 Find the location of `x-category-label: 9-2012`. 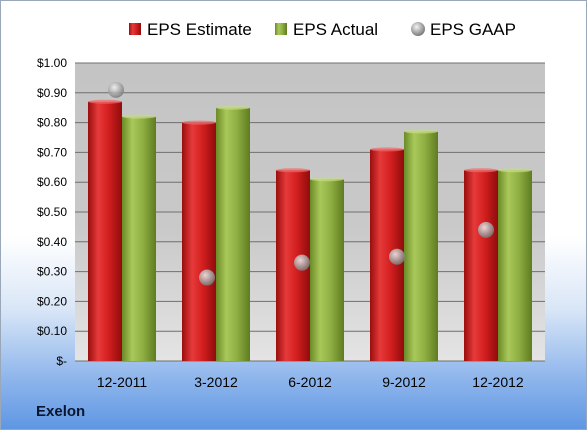

x-category-label: 9-2012 is located at coordinates (404, 382).